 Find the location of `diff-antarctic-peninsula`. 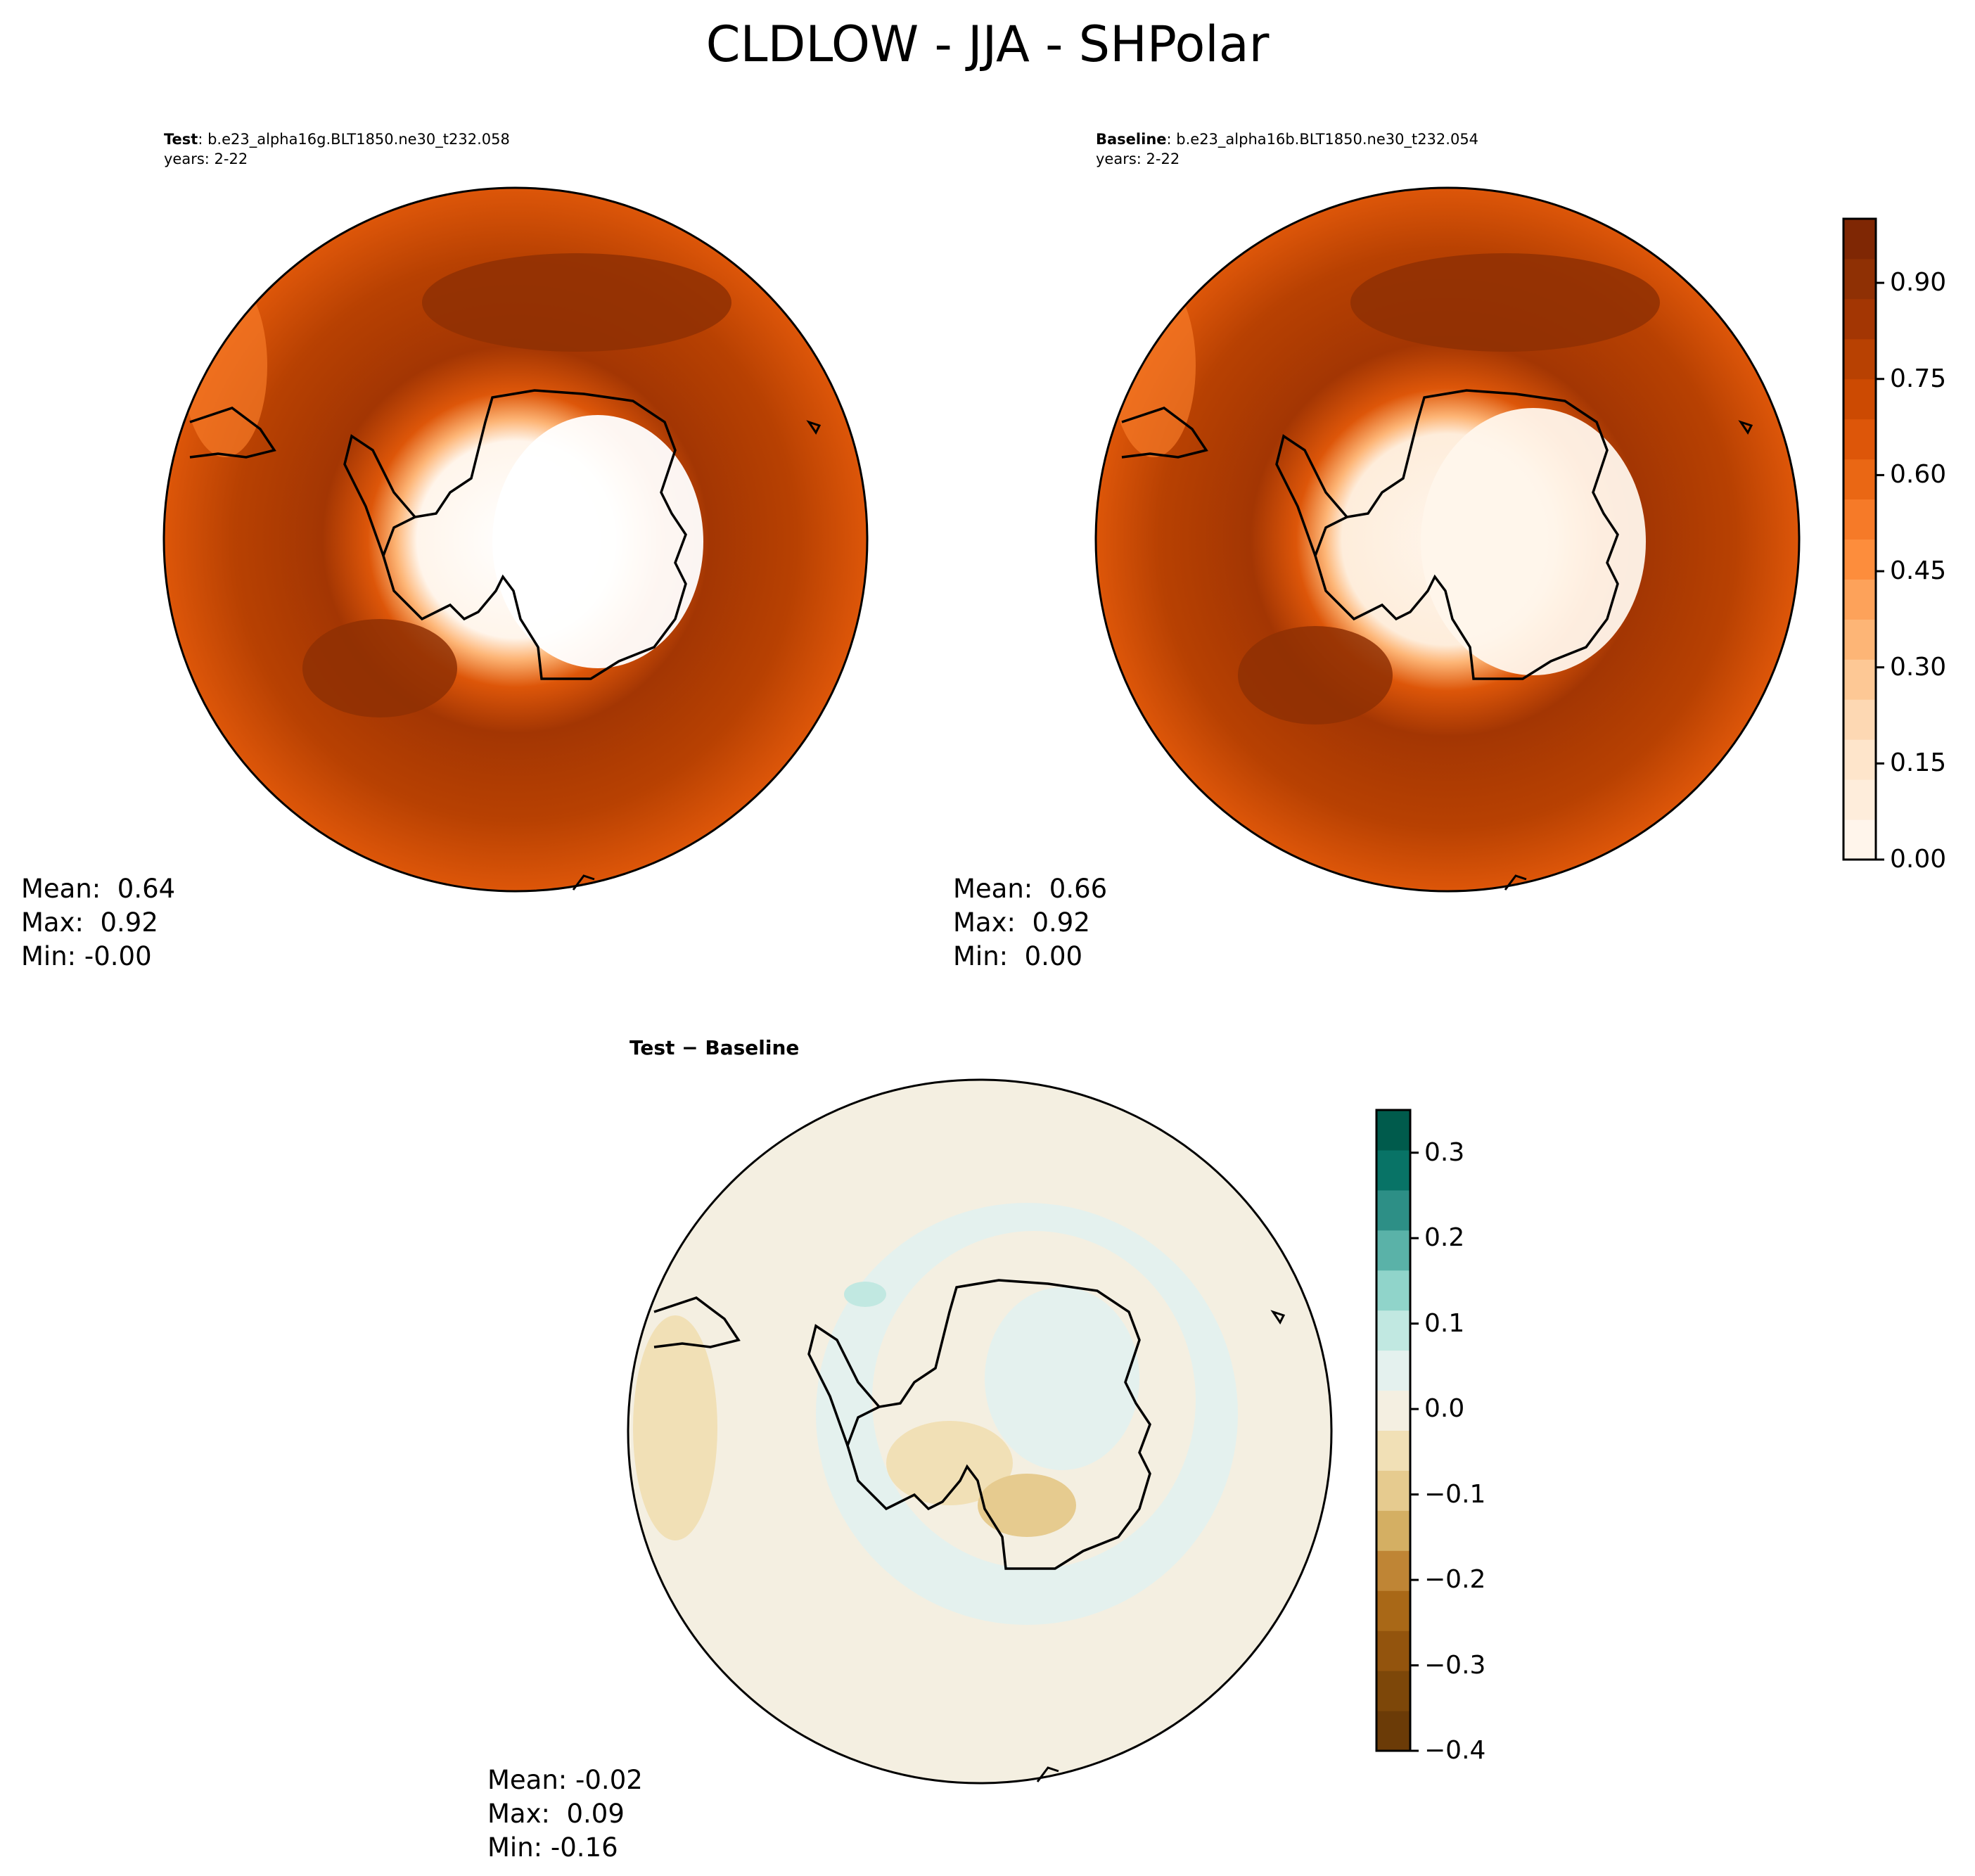

diff-antarctic-peninsula is located at coordinates (844, 1385).